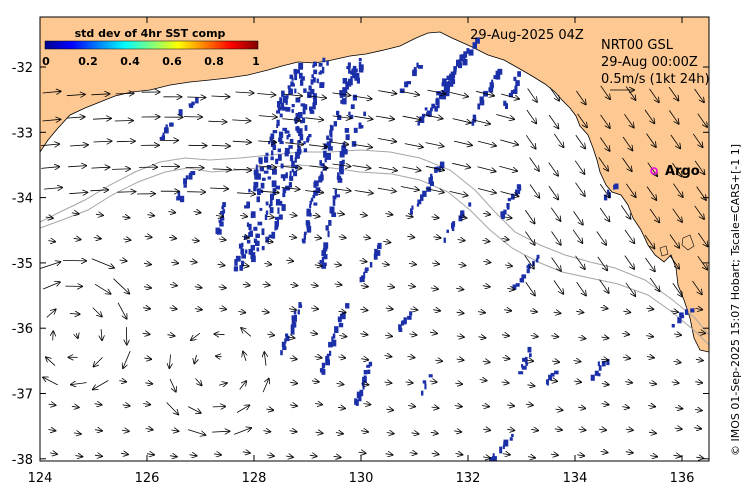  Describe the element at coordinates (40, 478) in the screenshot. I see `x-tick-label: 124` at that location.